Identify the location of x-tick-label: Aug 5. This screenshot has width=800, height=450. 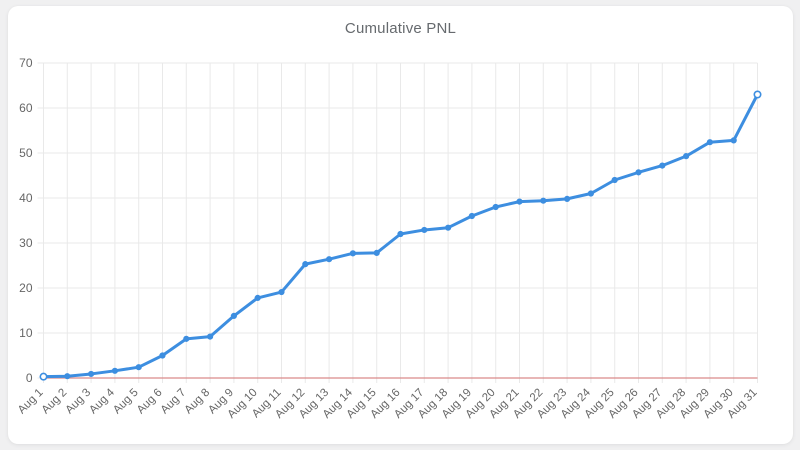
(126, 402).